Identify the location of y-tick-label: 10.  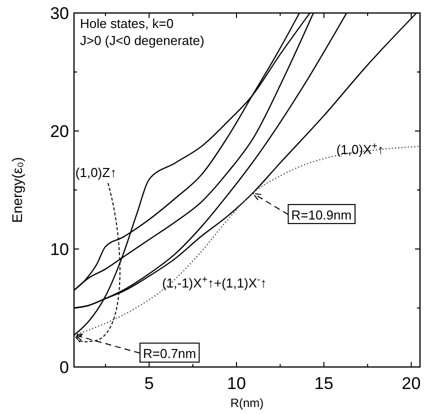
(59, 249).